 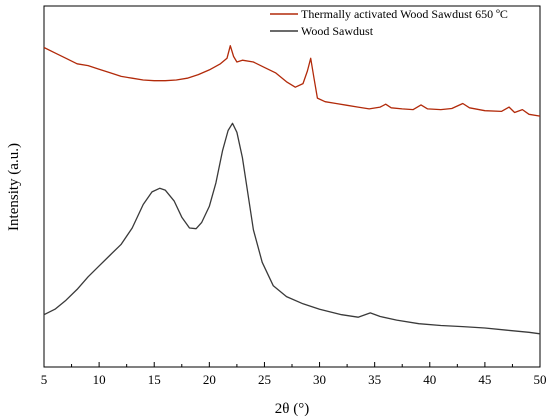 I want to click on x-tick-label: 50, so click(x=540, y=379).